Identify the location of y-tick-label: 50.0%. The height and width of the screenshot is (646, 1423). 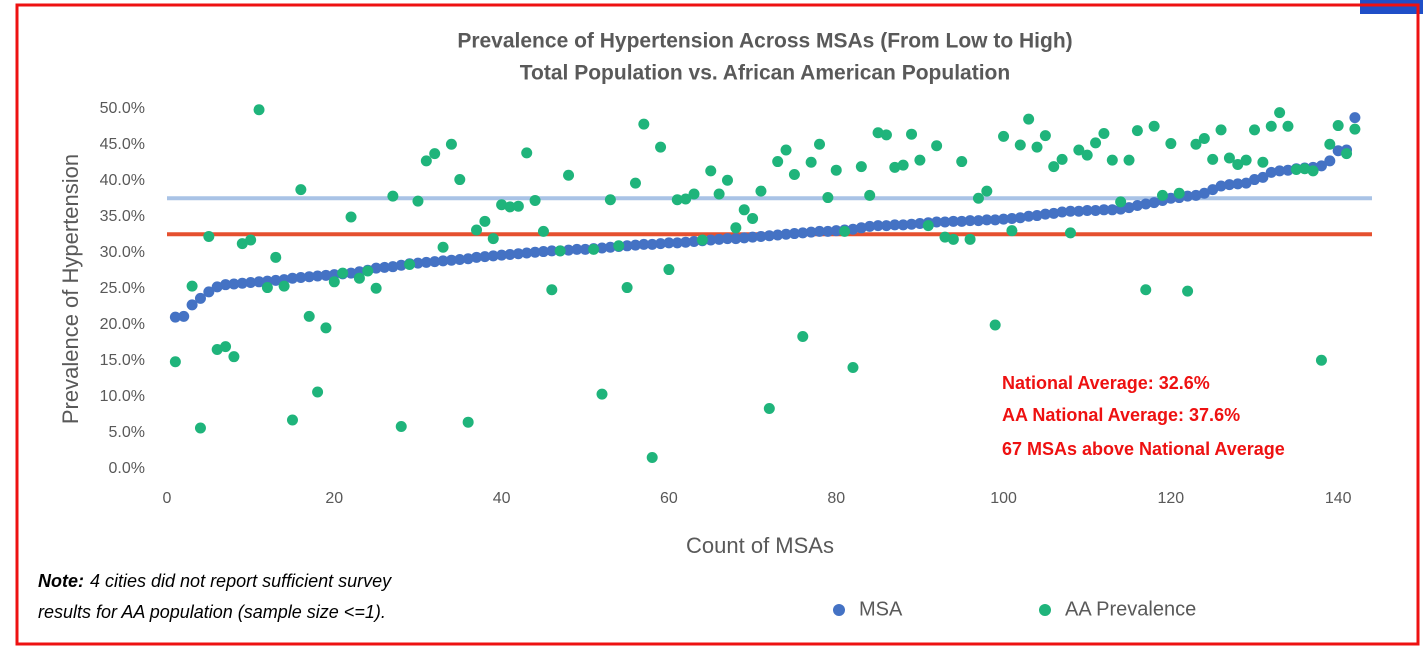
(122, 108).